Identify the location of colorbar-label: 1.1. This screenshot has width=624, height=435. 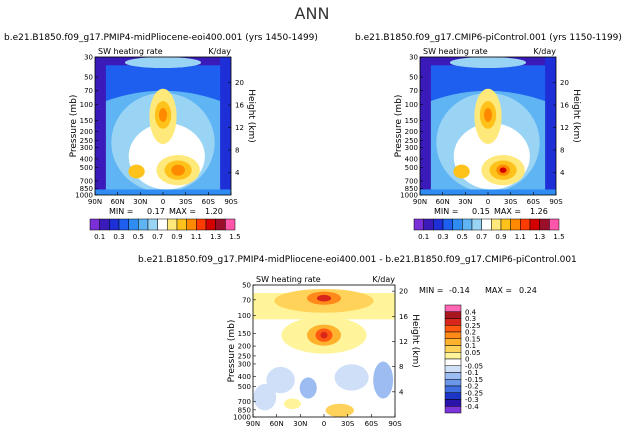
(520, 237).